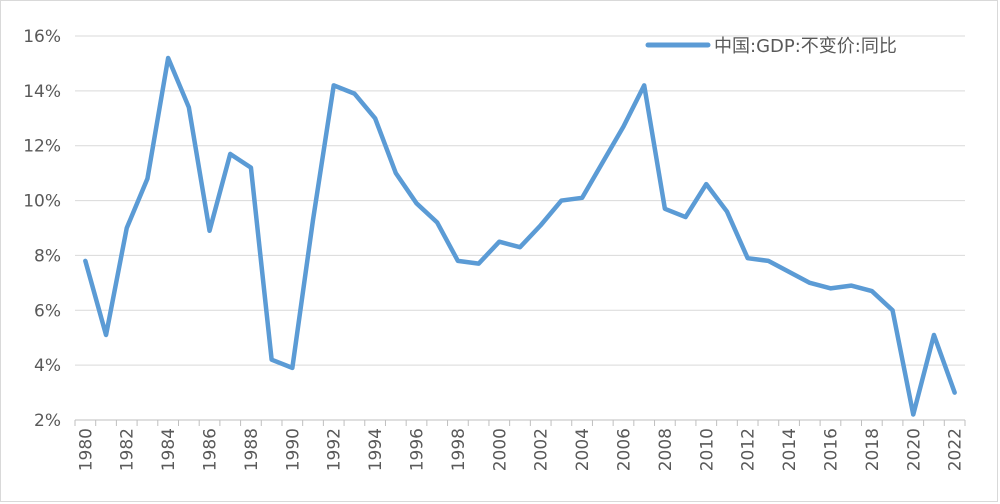 The image size is (1000, 504). I want to click on y-tick-label: 10%, so click(42, 202).